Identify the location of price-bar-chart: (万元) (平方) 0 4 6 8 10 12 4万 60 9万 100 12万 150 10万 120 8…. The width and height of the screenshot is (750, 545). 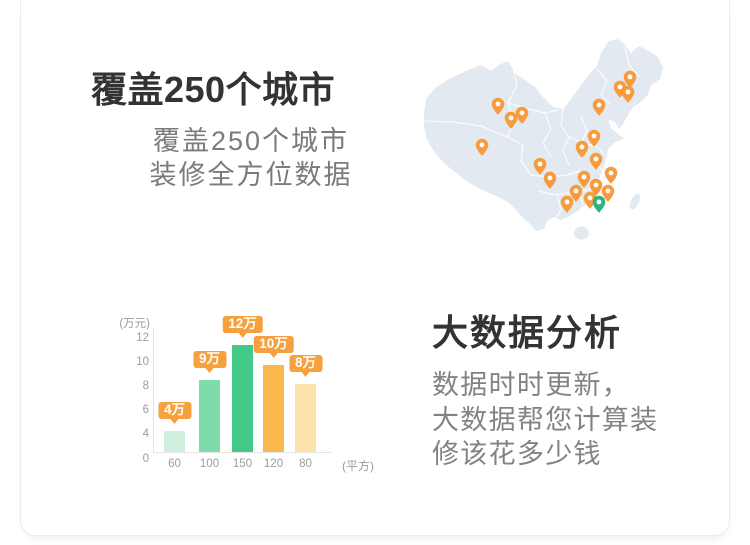
(258, 397).